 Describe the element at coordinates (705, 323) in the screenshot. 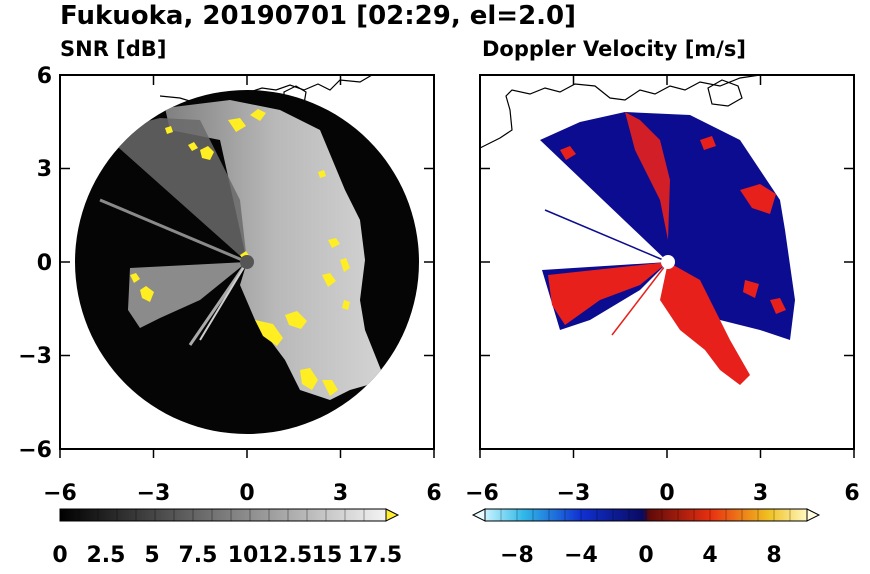

I see `doppler-red-south` at that location.